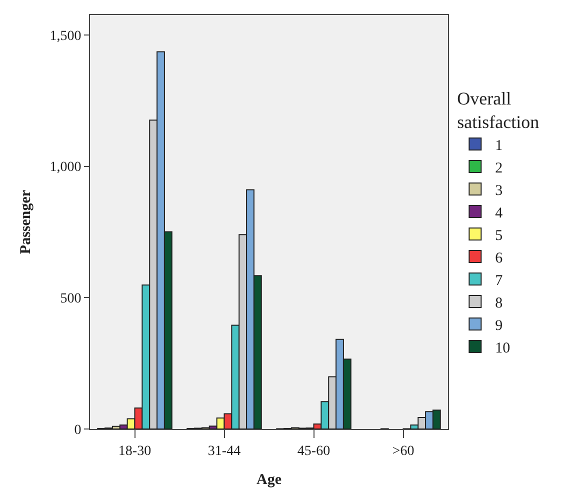  I want to click on legend-label: 3, so click(499, 190).